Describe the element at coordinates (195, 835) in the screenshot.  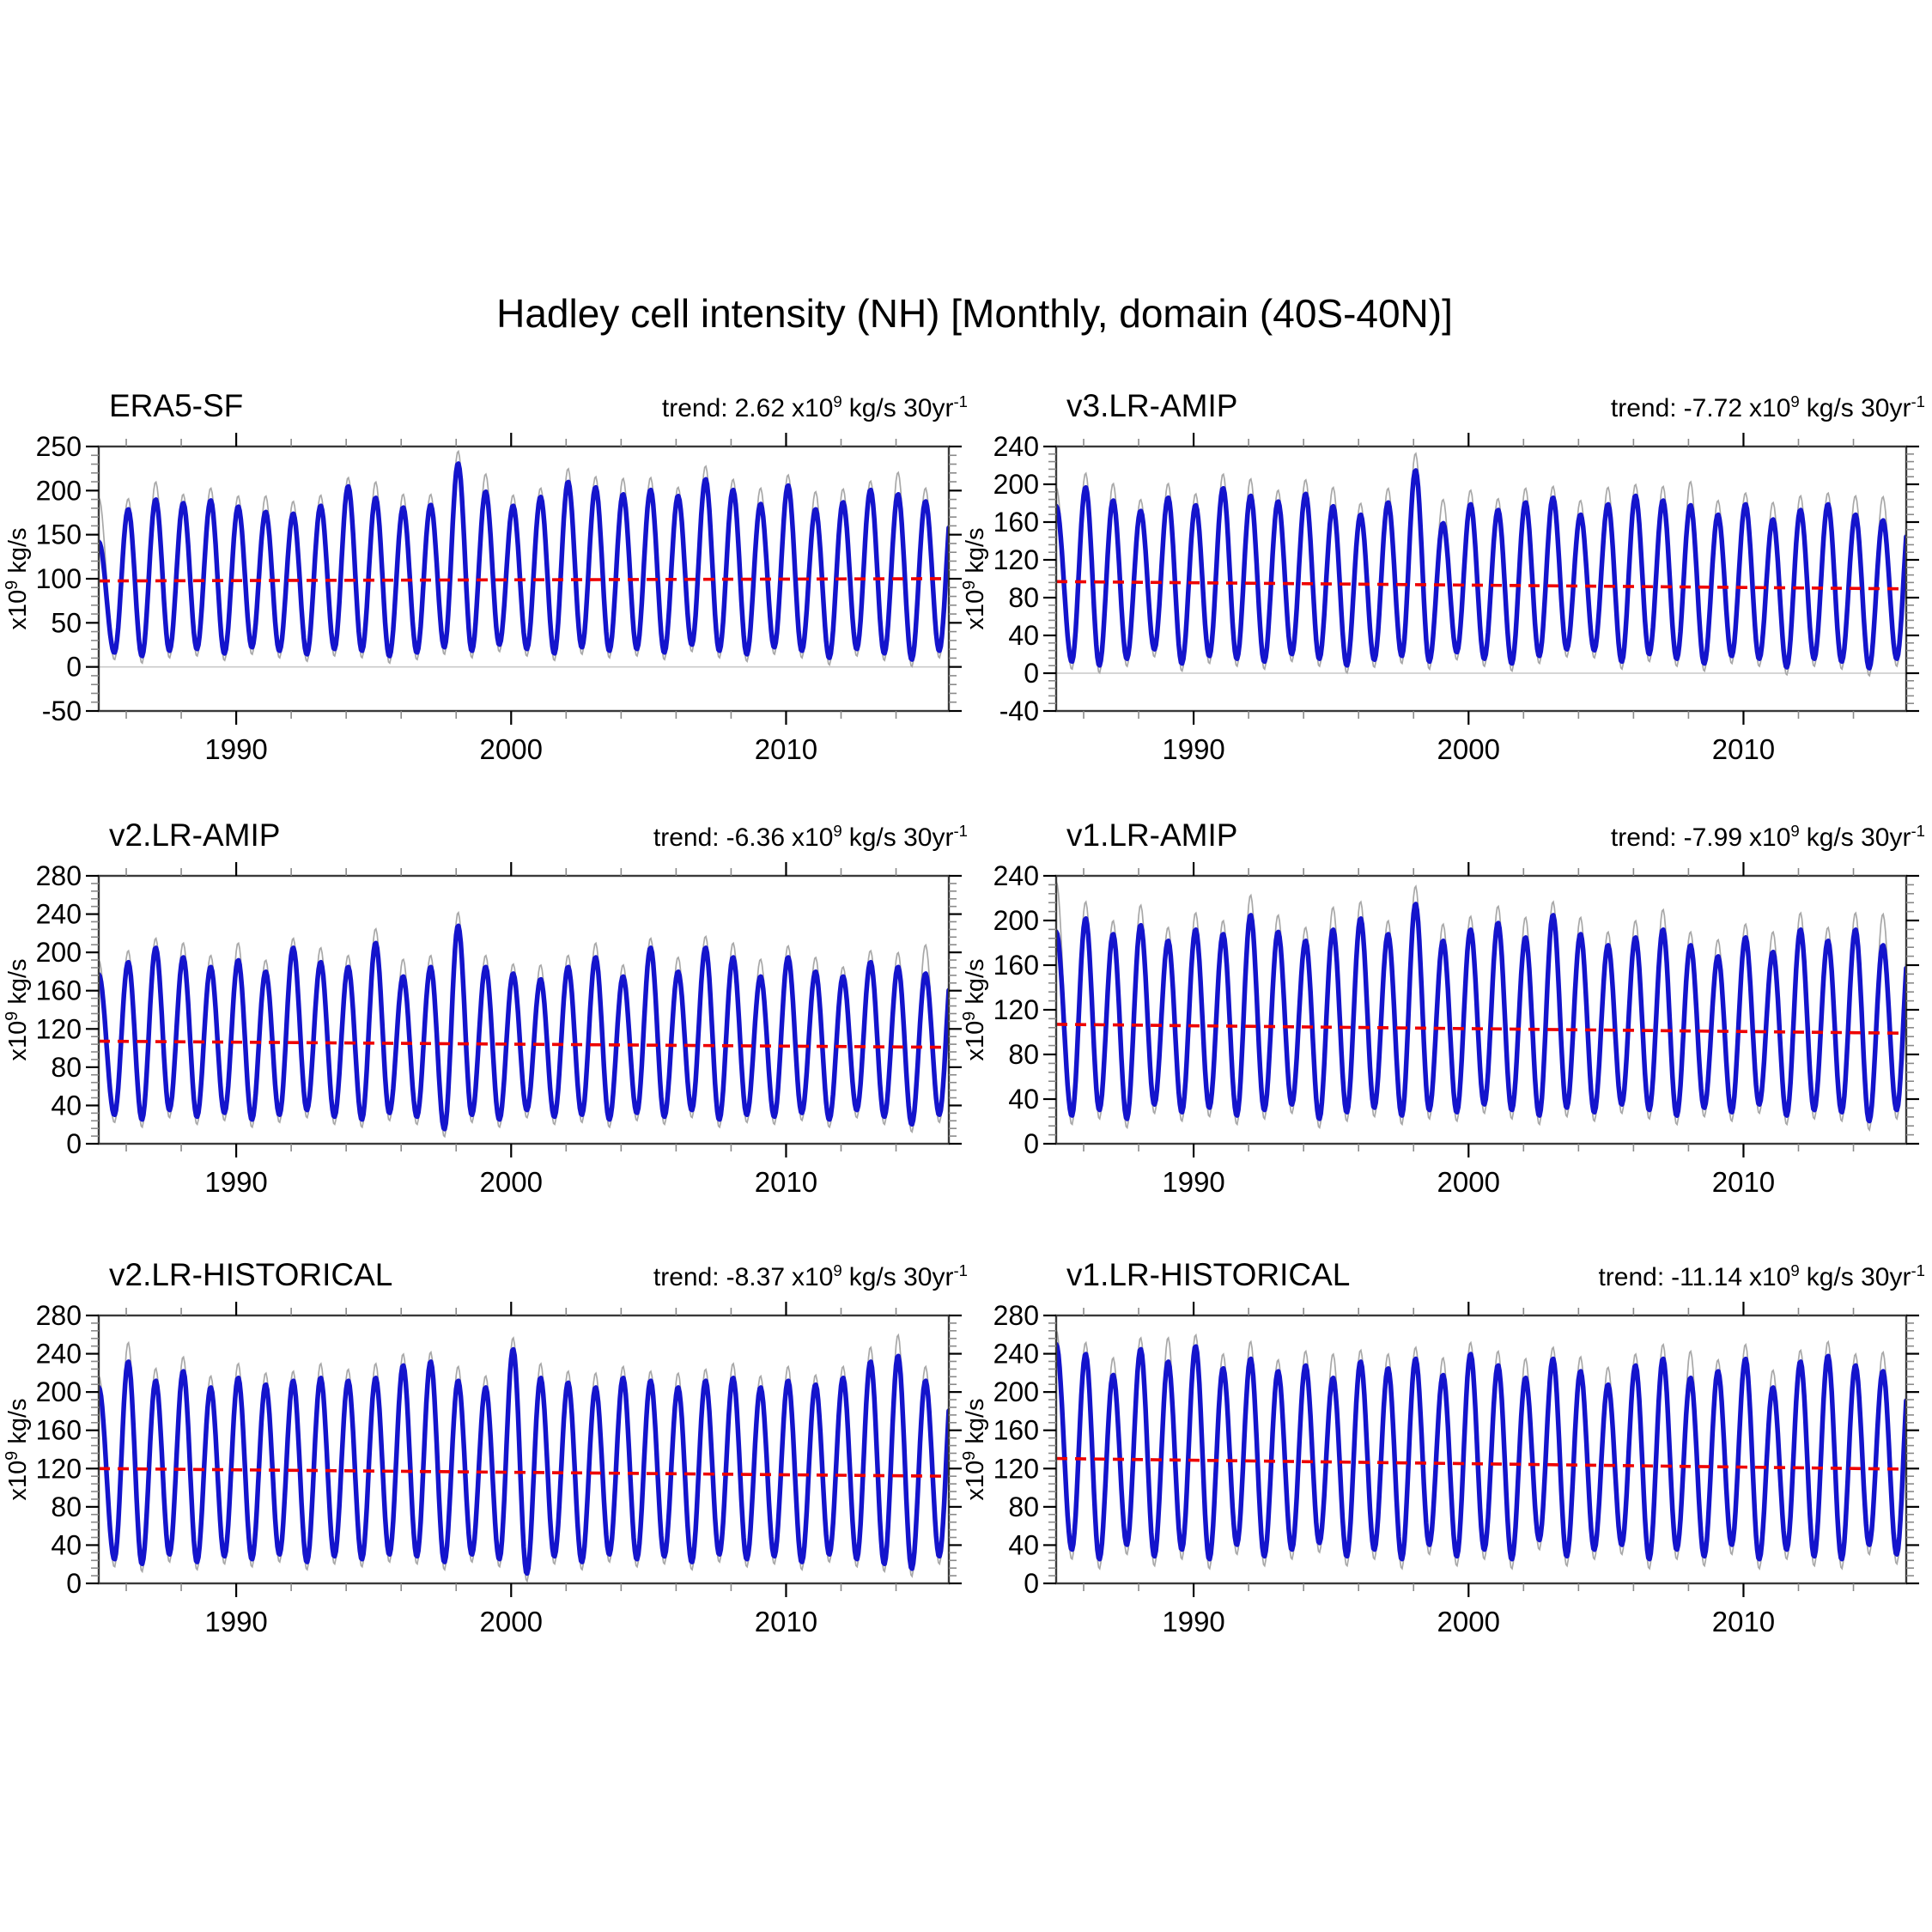
I see `panel-title: v2.LR-AMIP` at that location.